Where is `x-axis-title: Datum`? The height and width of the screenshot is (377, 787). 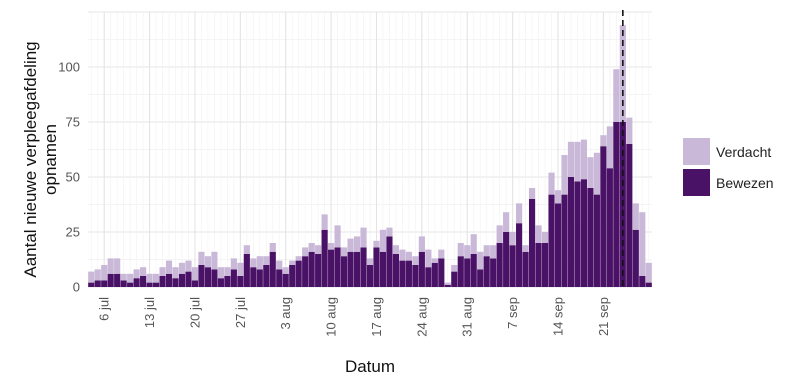
x-axis-title: Datum is located at coordinates (370, 366).